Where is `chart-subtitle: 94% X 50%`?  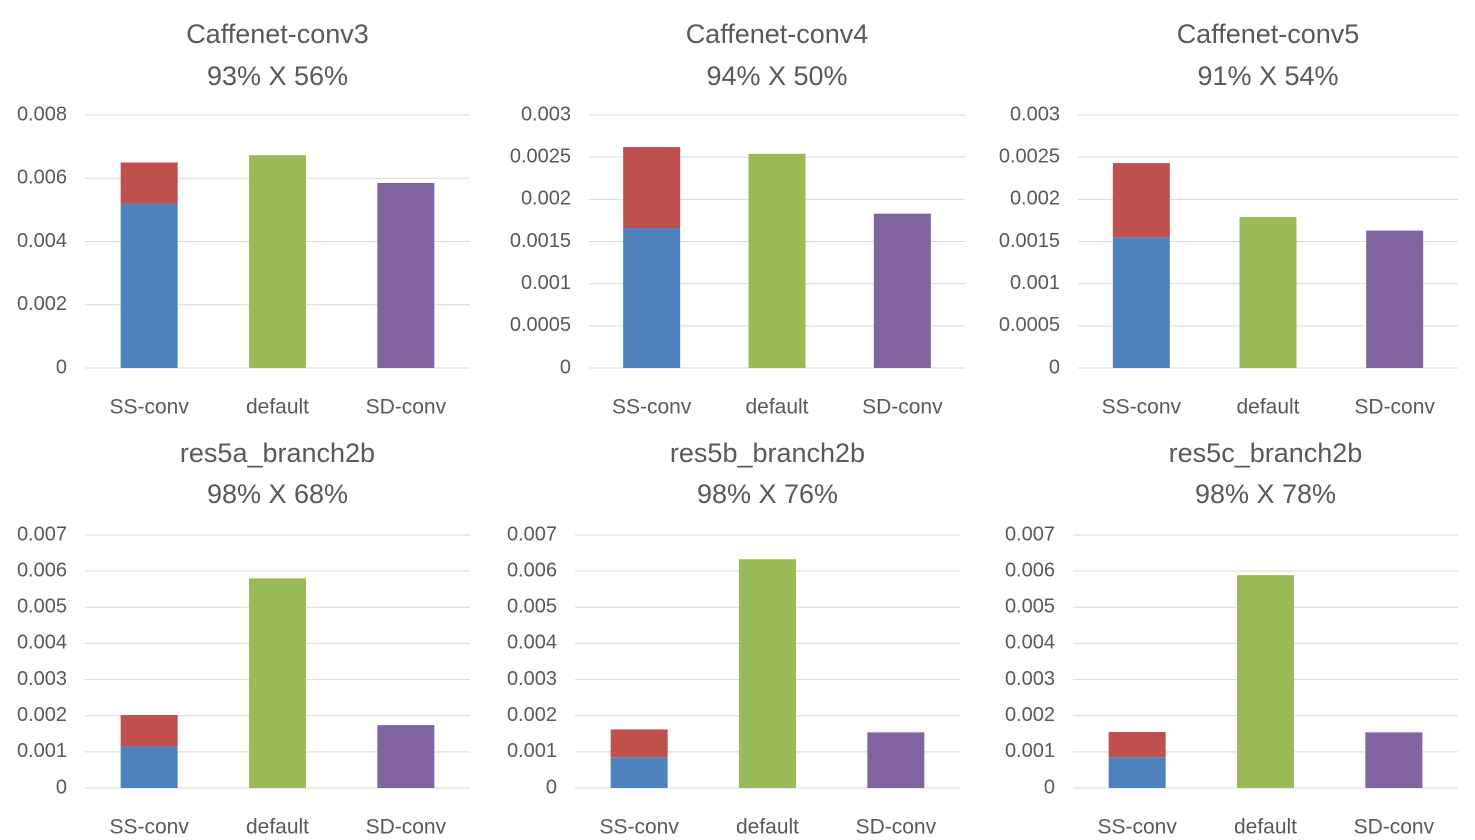 chart-subtitle: 94% X 50% is located at coordinates (776, 76).